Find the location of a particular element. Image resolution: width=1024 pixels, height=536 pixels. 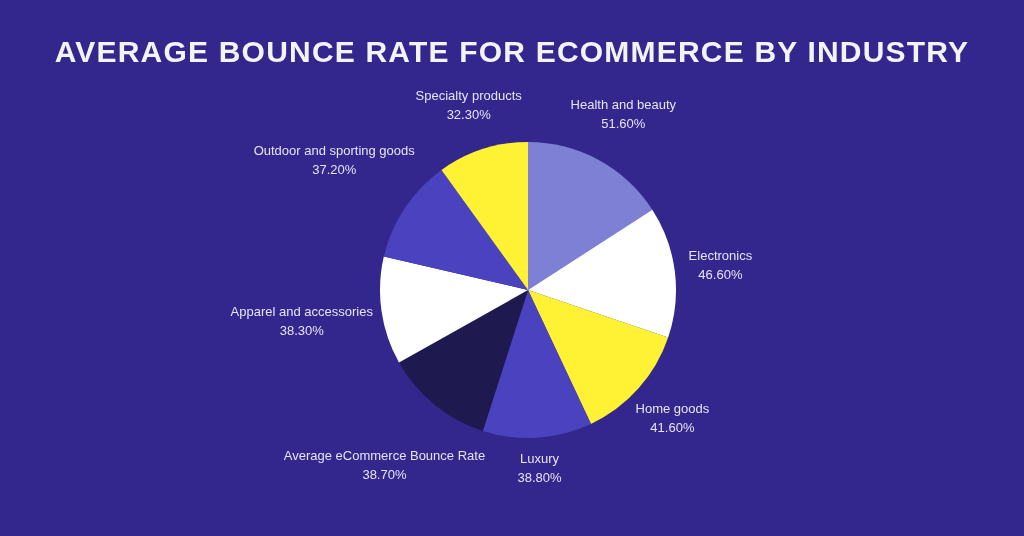

chart-title: AVERAGE BOUNCE RATE FOR ECOMMERCE BY INDUSTRY is located at coordinates (512, 52).